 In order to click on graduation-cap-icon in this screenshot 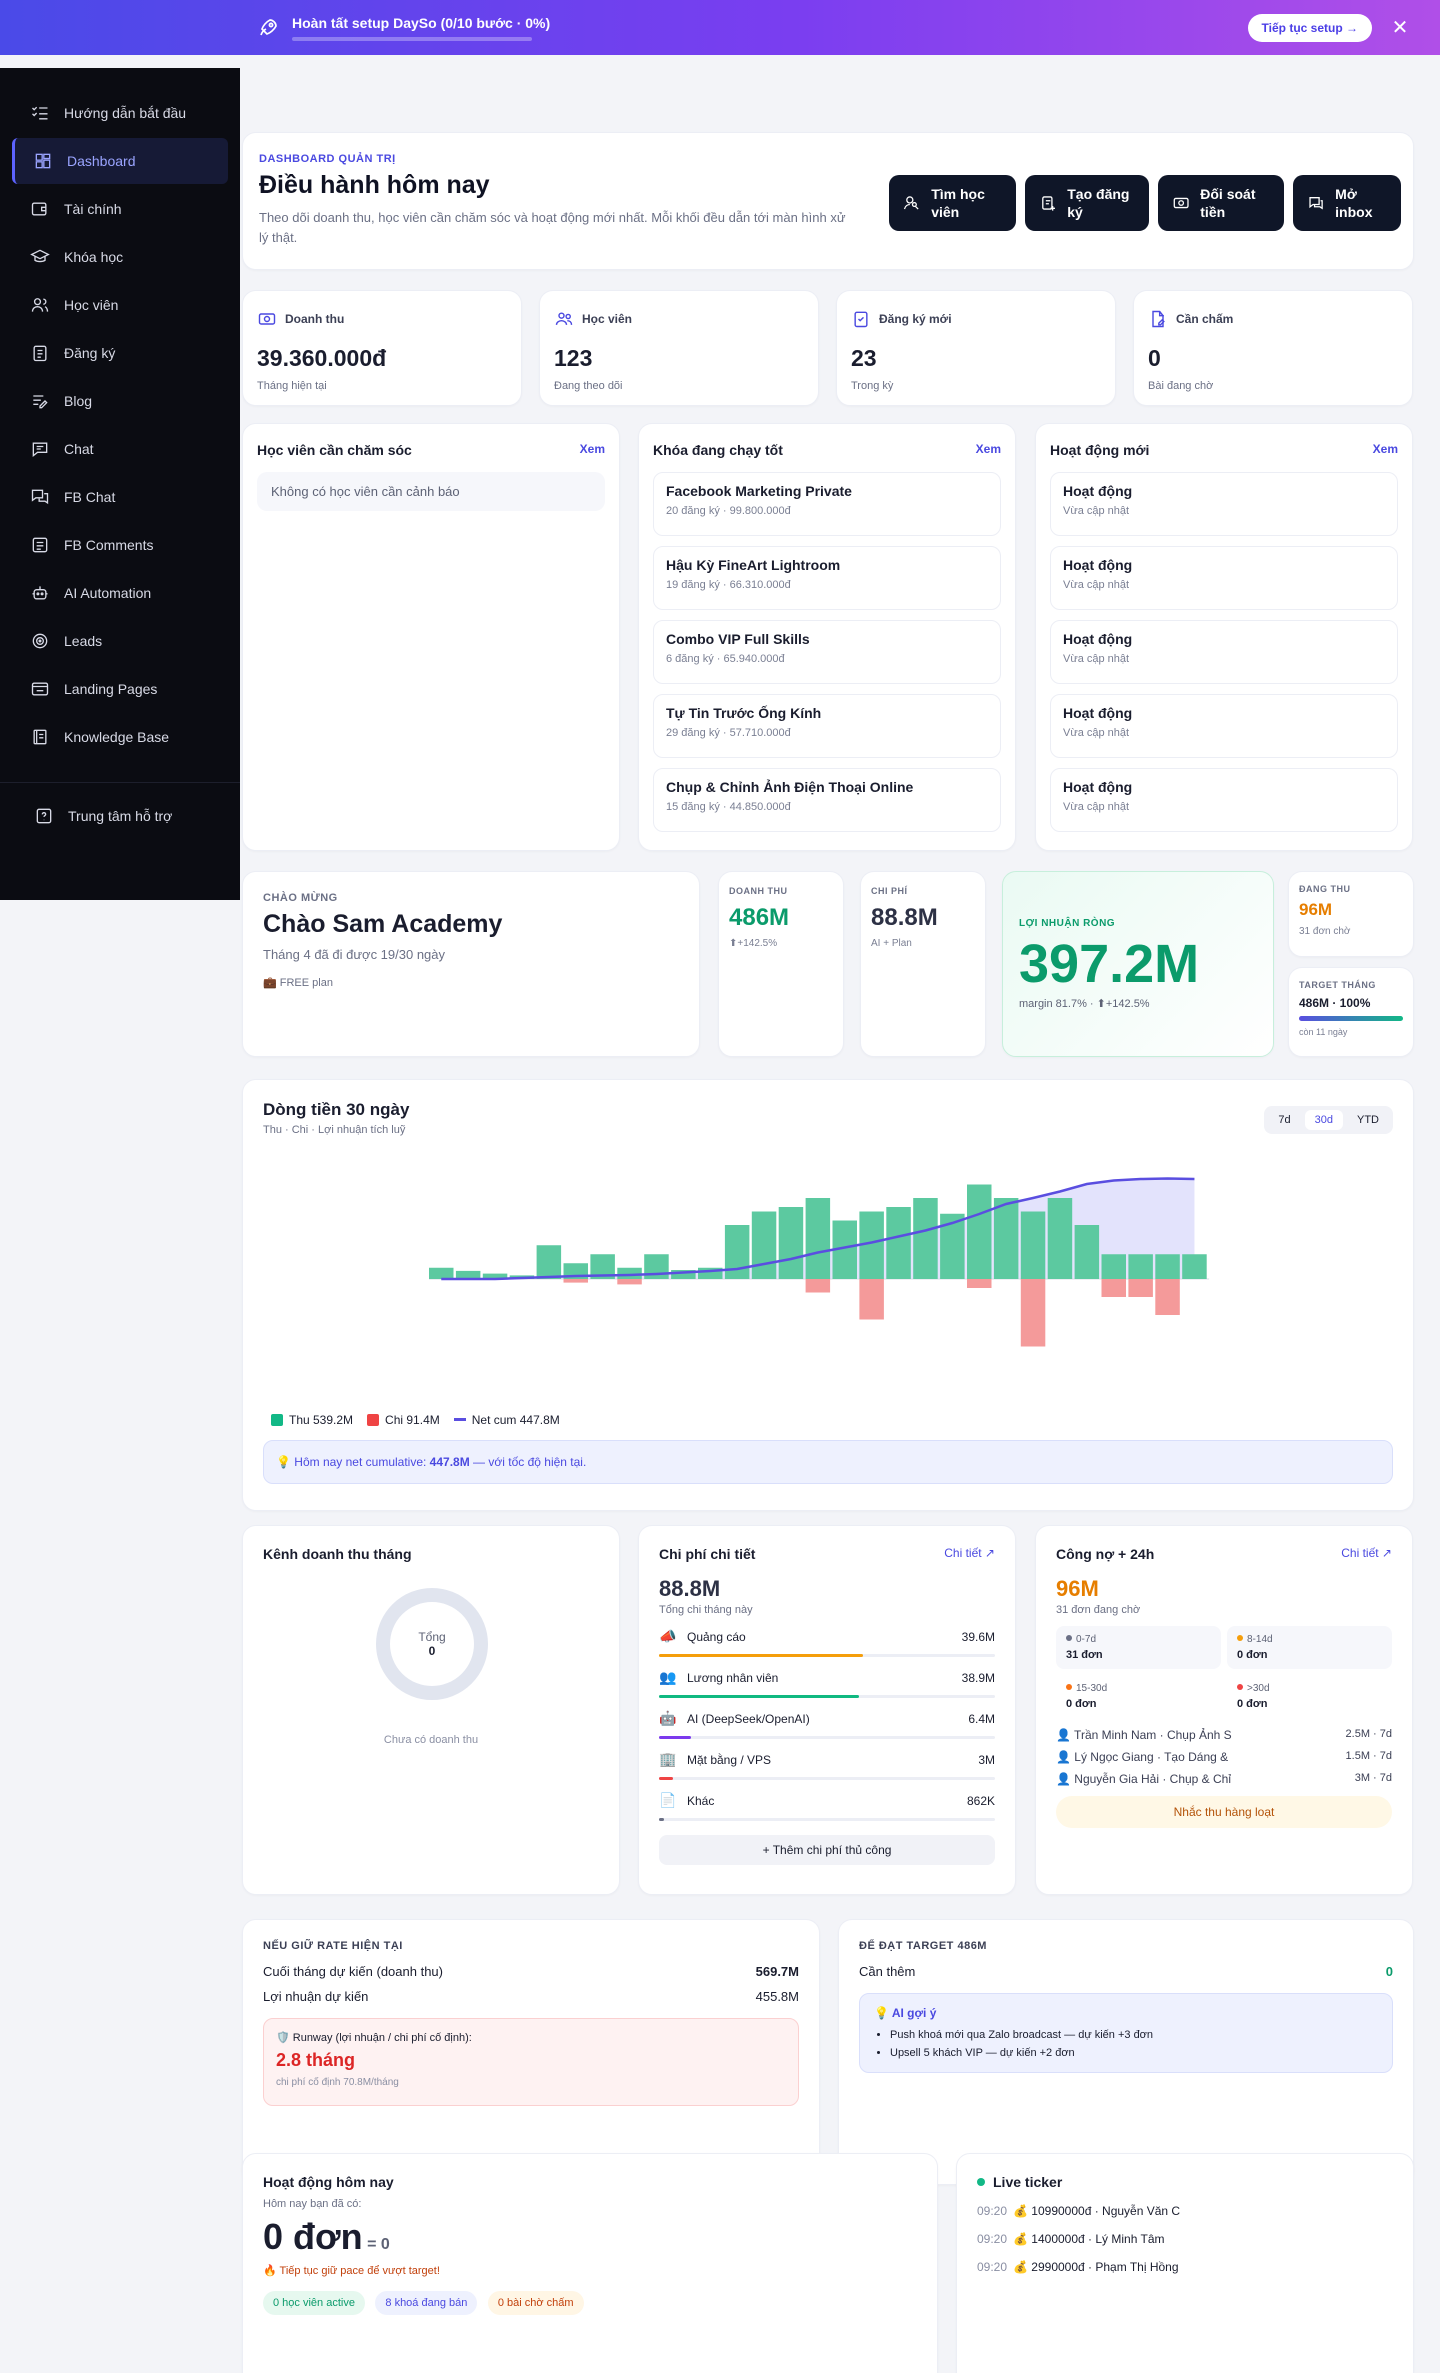, I will do `click(40, 256)`.